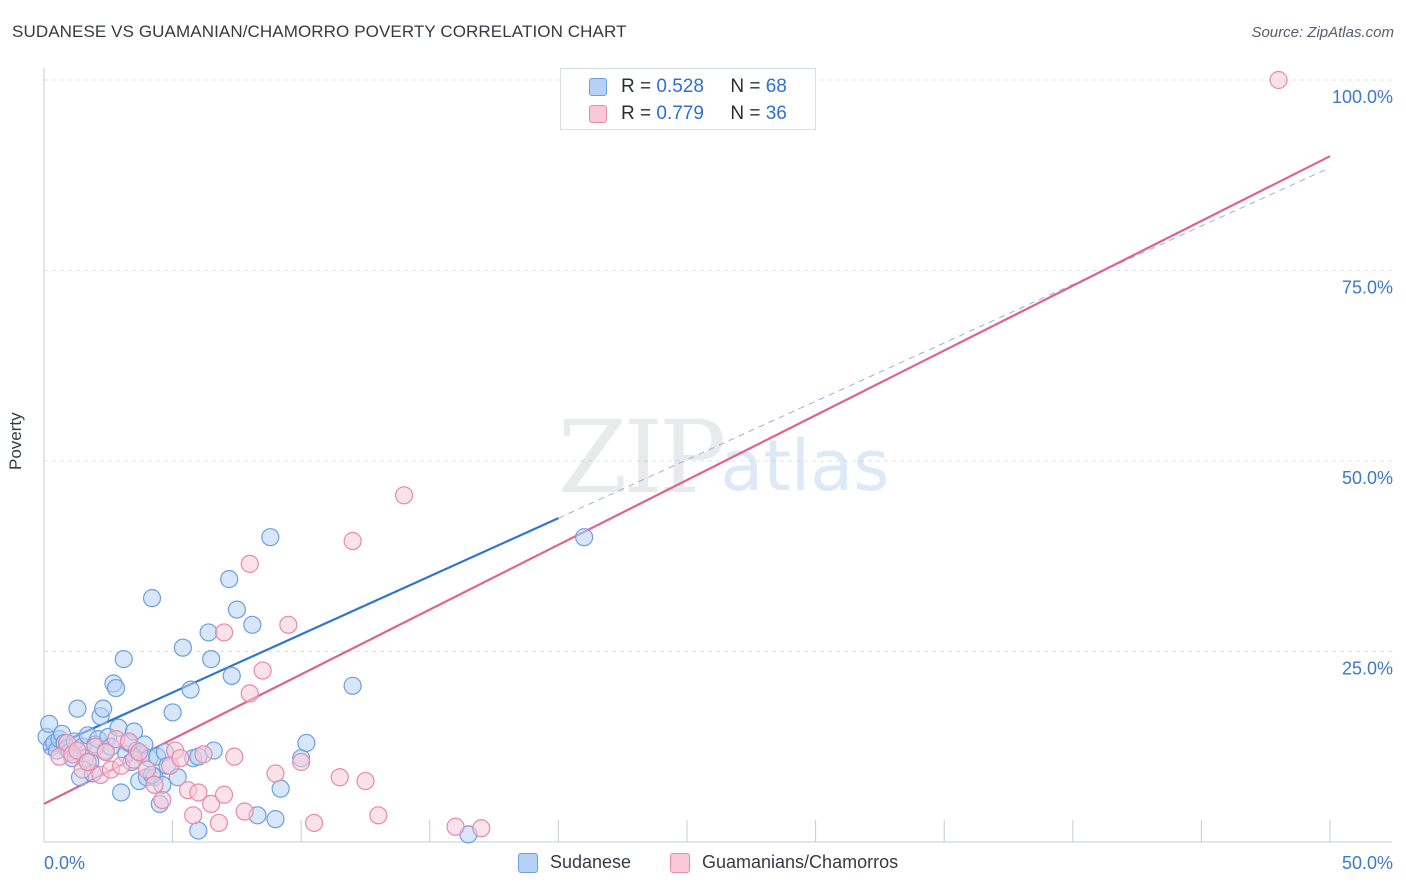 The width and height of the screenshot is (1406, 892). Describe the element at coordinates (680, 113) in the screenshot. I see `legend-r-value: 0.779` at that location.